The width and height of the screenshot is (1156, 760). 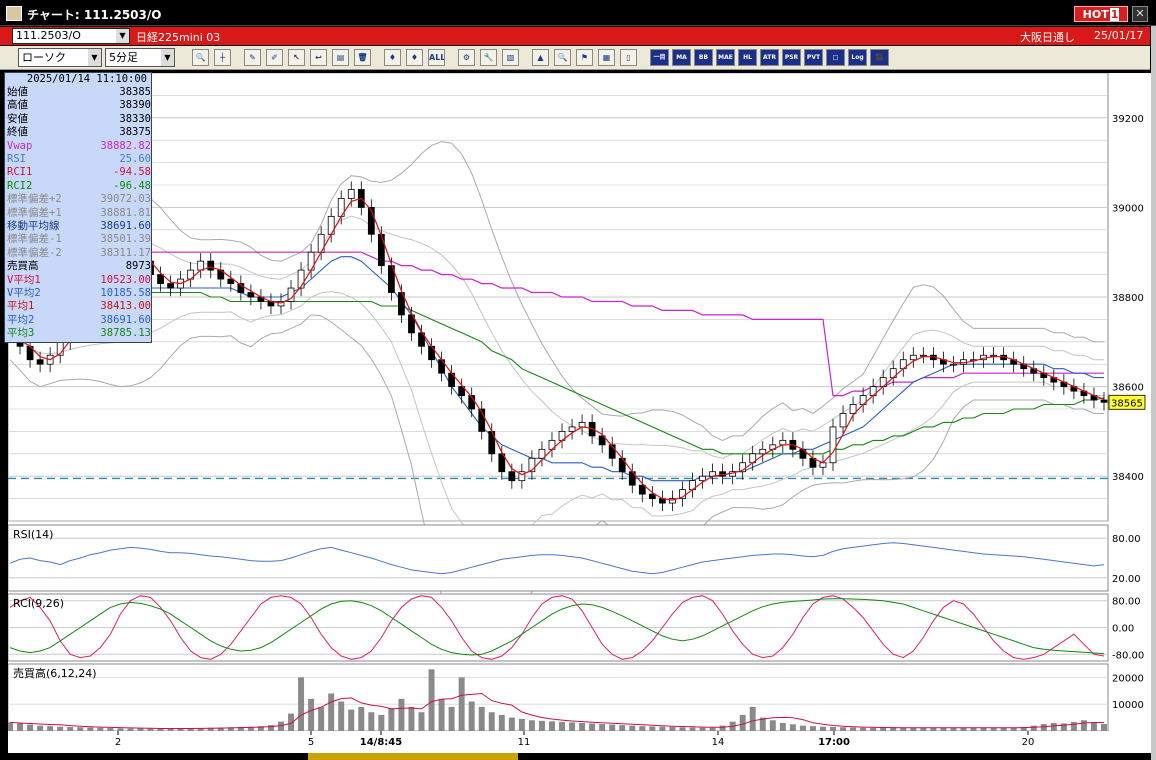 I want to click on data-row: 終値 38375, so click(x=79, y=132).